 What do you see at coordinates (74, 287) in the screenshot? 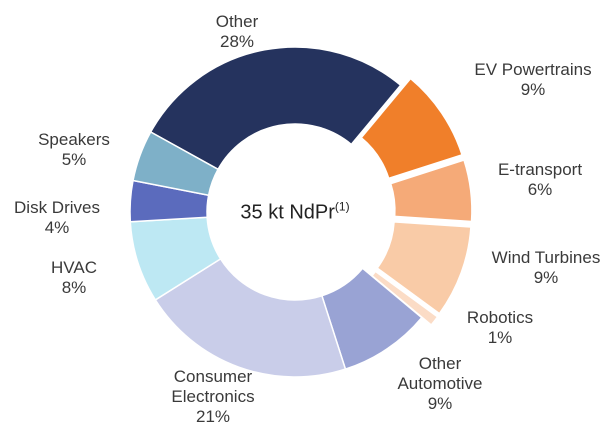
I see `value-label: 8%` at bounding box center [74, 287].